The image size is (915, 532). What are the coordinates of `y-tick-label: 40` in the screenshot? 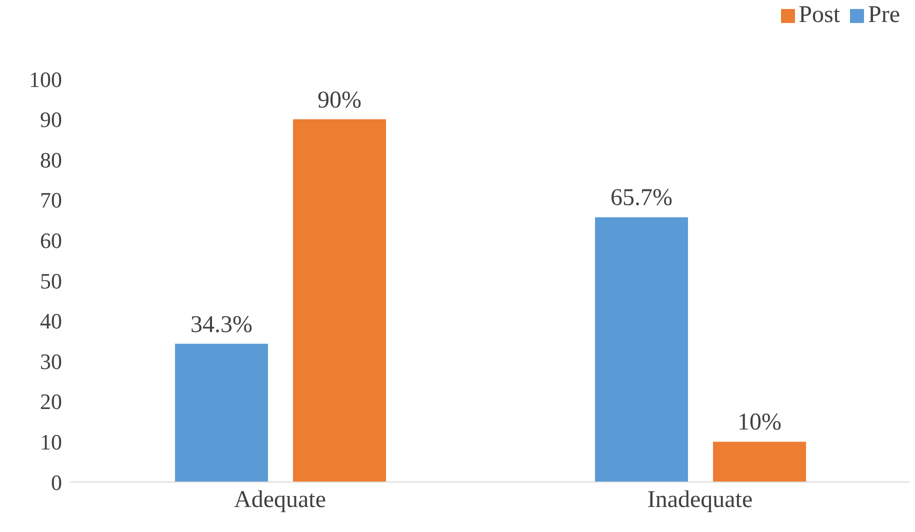 It's located at (51, 321).